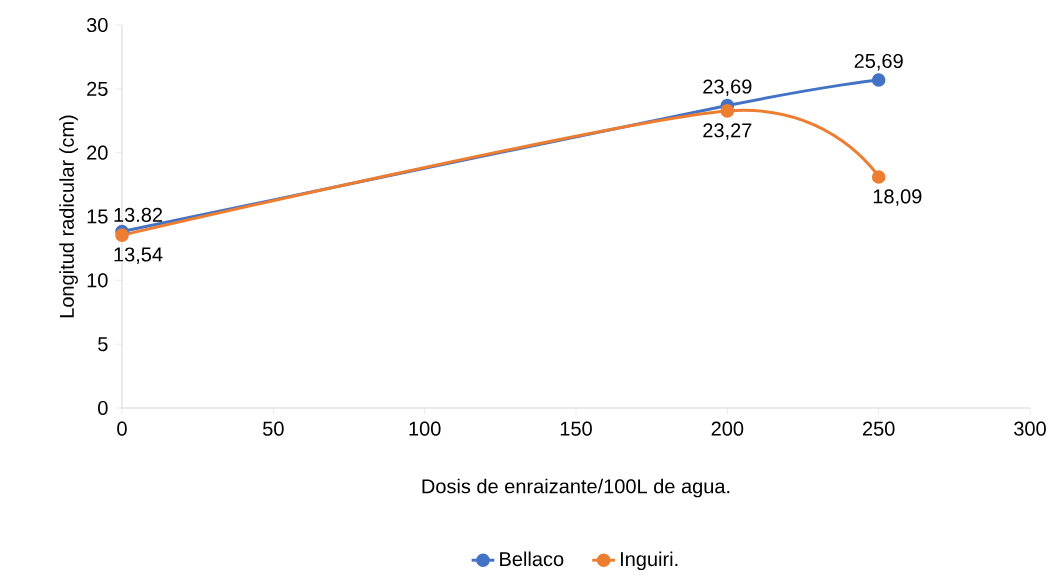 Image resolution: width=1057 pixels, height=578 pixels. Describe the element at coordinates (97, 216) in the screenshot. I see `y-tick-label: 15` at that location.